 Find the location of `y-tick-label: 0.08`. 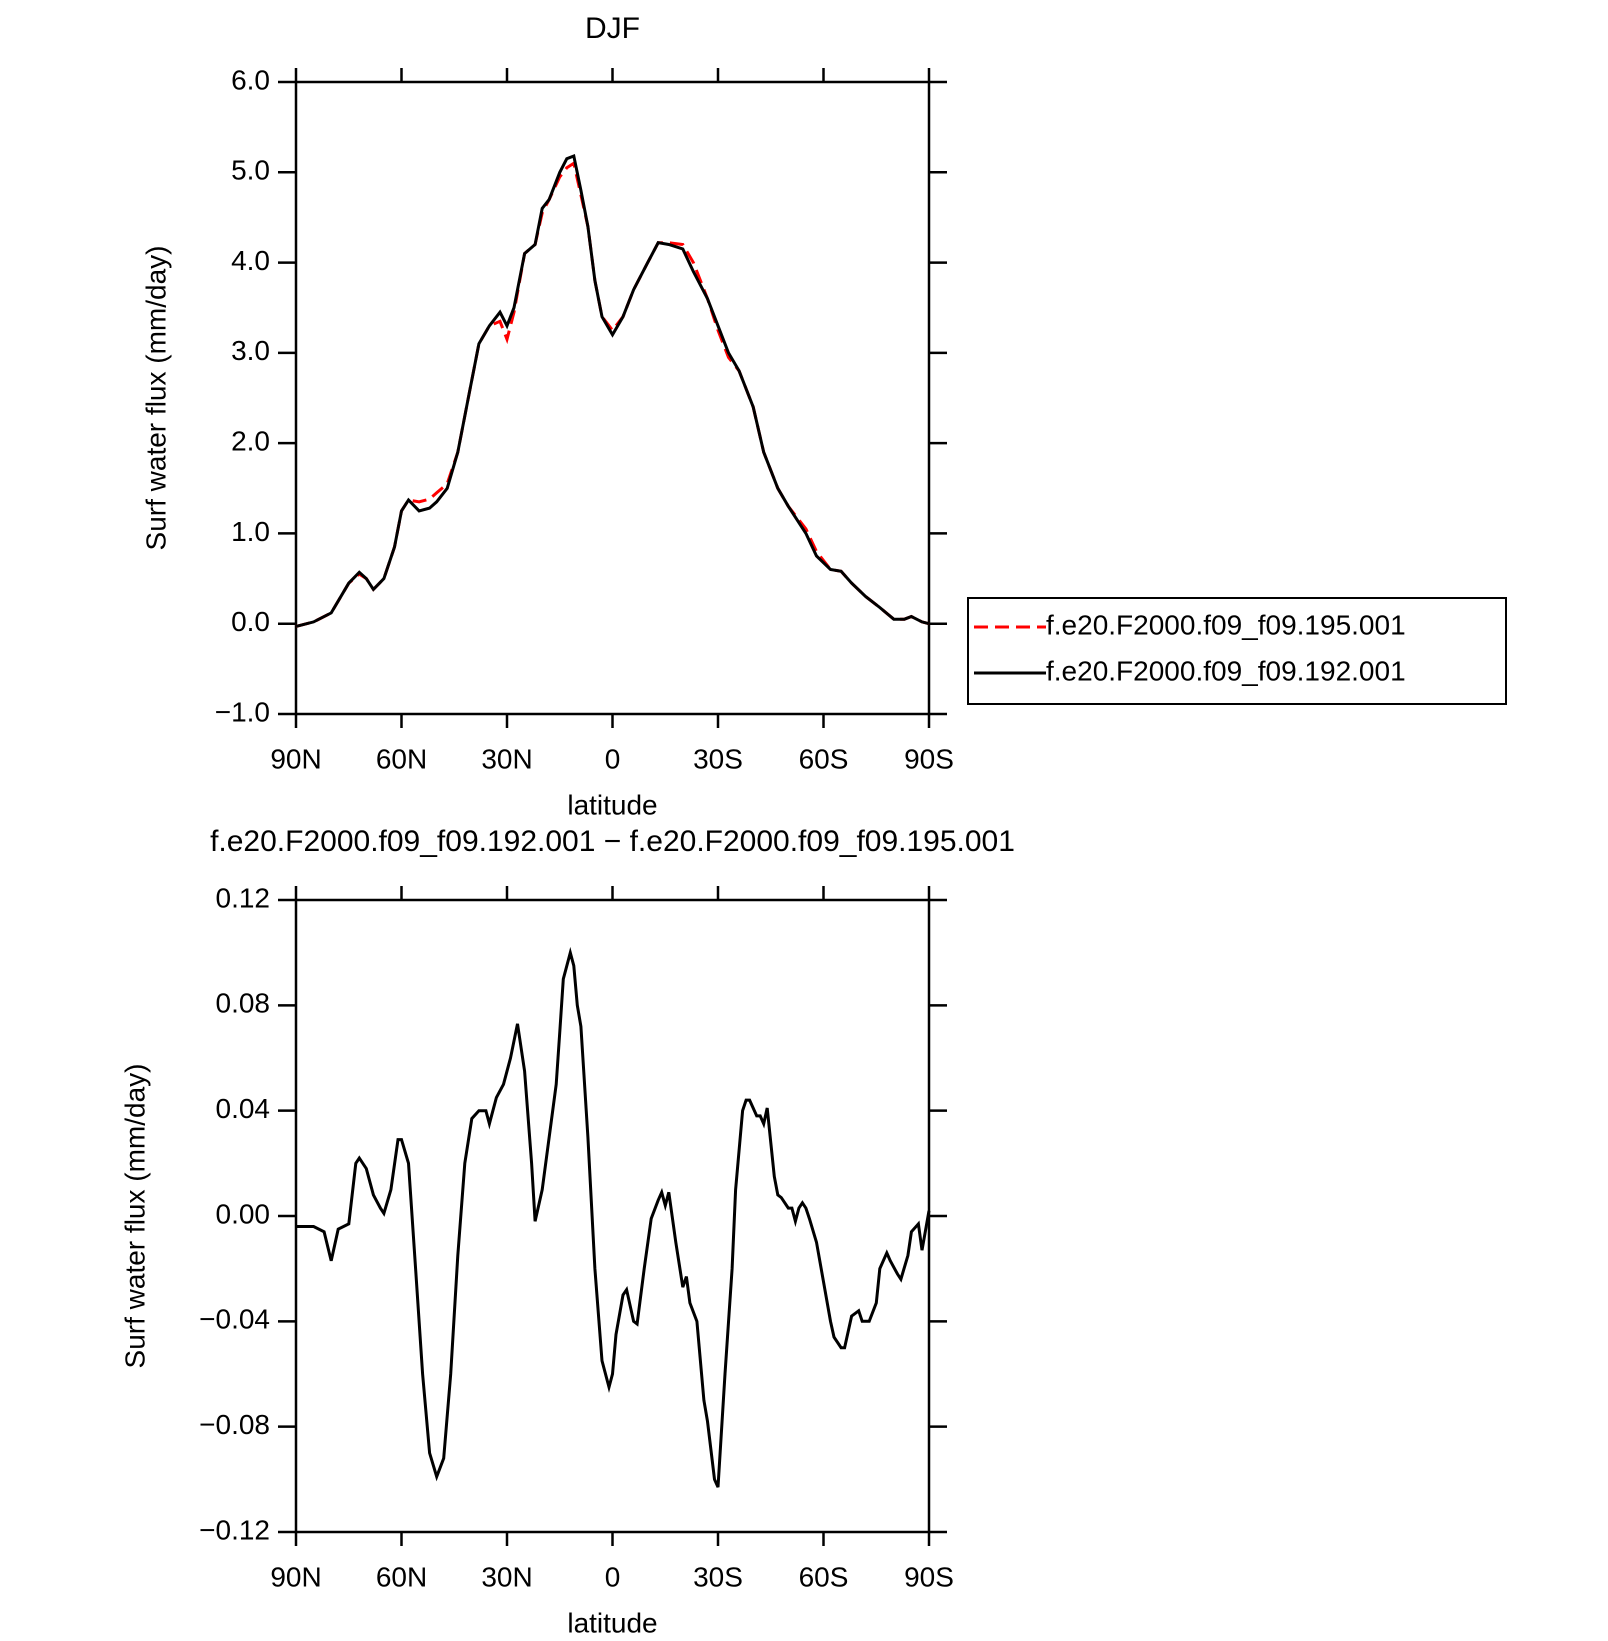

y-tick-label: 0.08 is located at coordinates (243, 1003).